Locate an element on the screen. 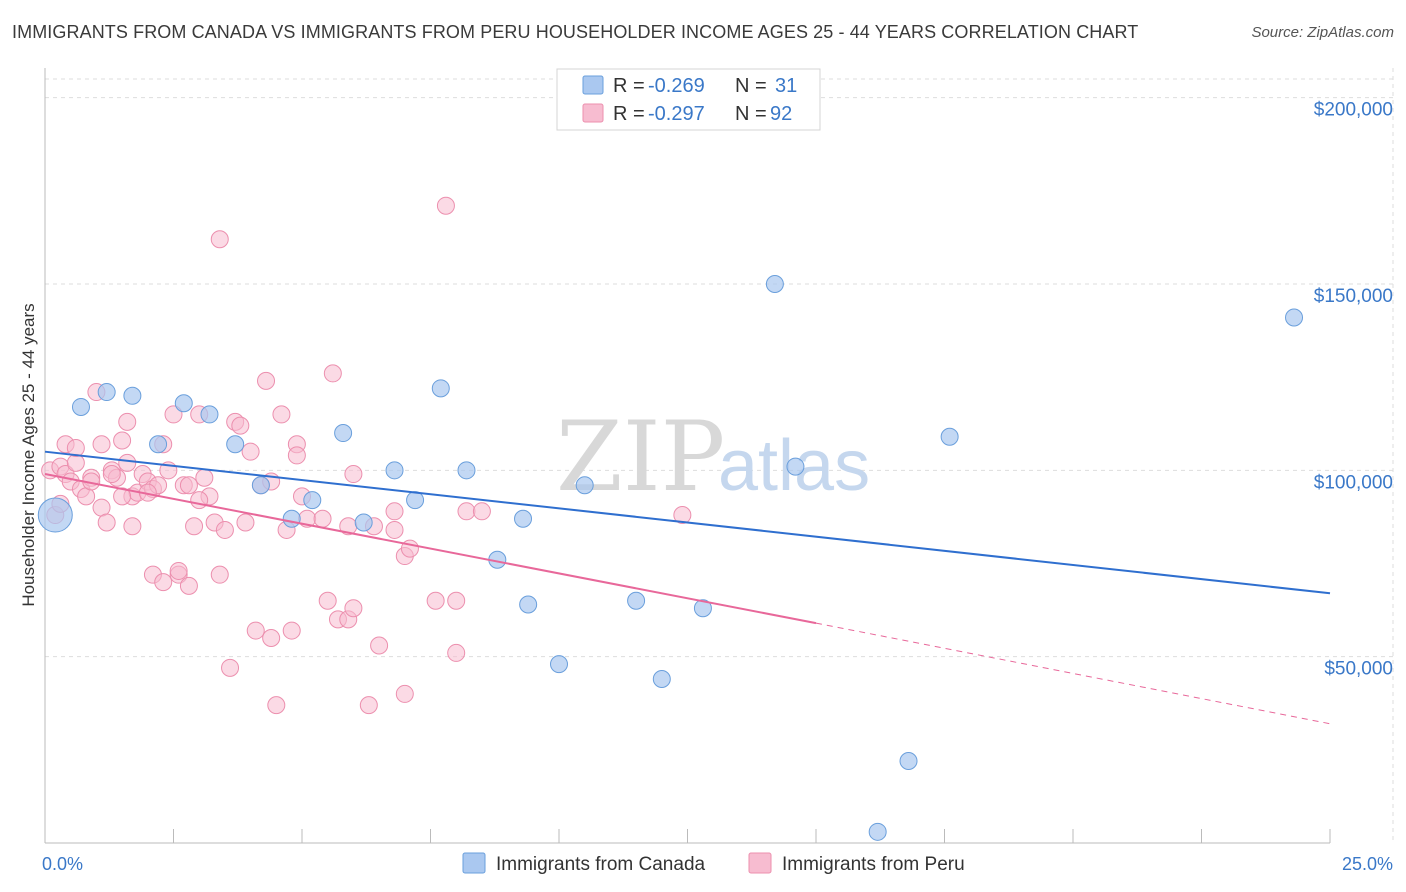 The width and height of the screenshot is (1406, 892). legend-peru-swatch is located at coordinates (593, 113).